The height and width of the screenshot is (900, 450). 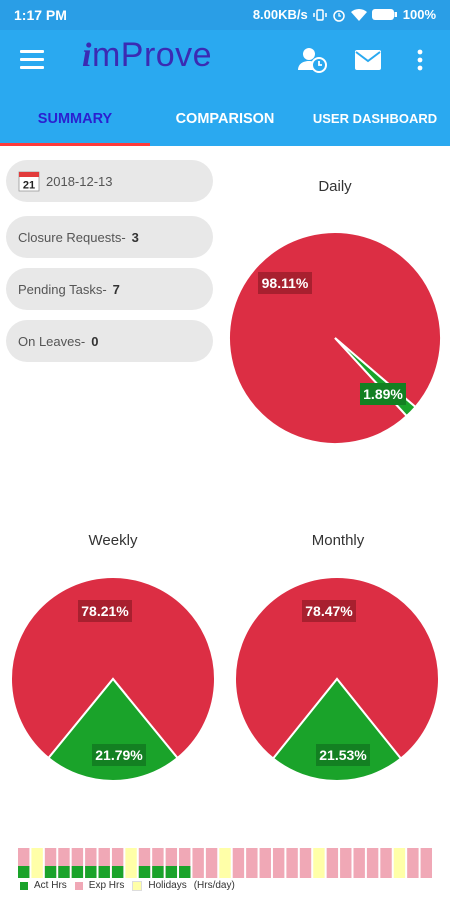 I want to click on tab-bar: SUMMARY COMPARISON USER DASHBOARD, so click(x=225, y=119).